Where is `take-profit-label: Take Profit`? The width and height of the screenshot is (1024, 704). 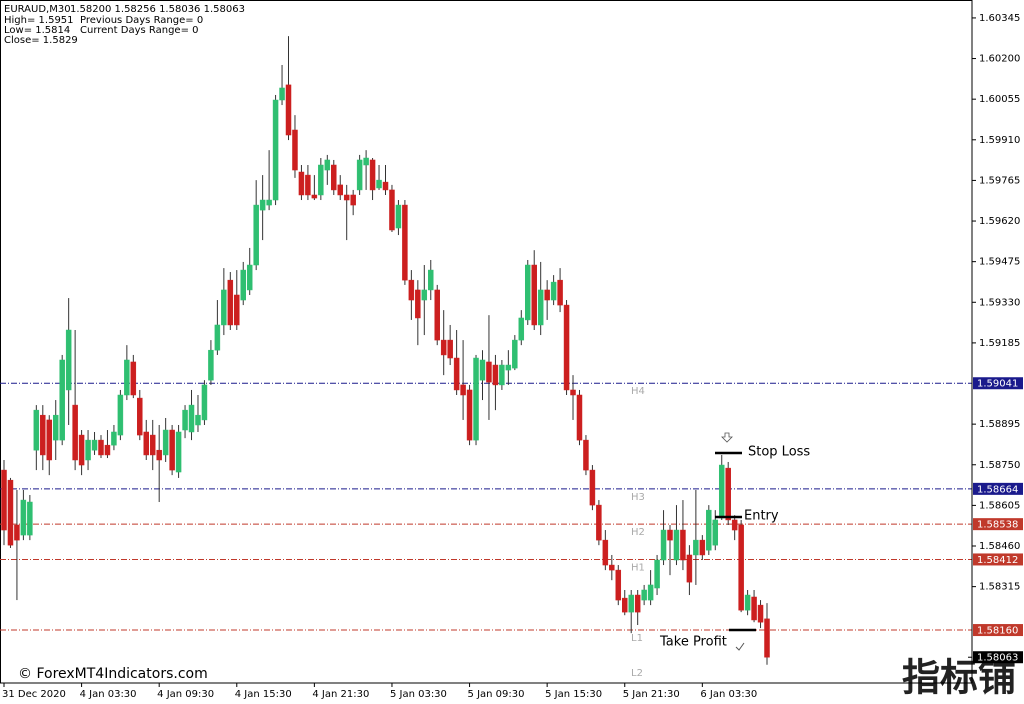 take-profit-label: Take Profit is located at coordinates (693, 642).